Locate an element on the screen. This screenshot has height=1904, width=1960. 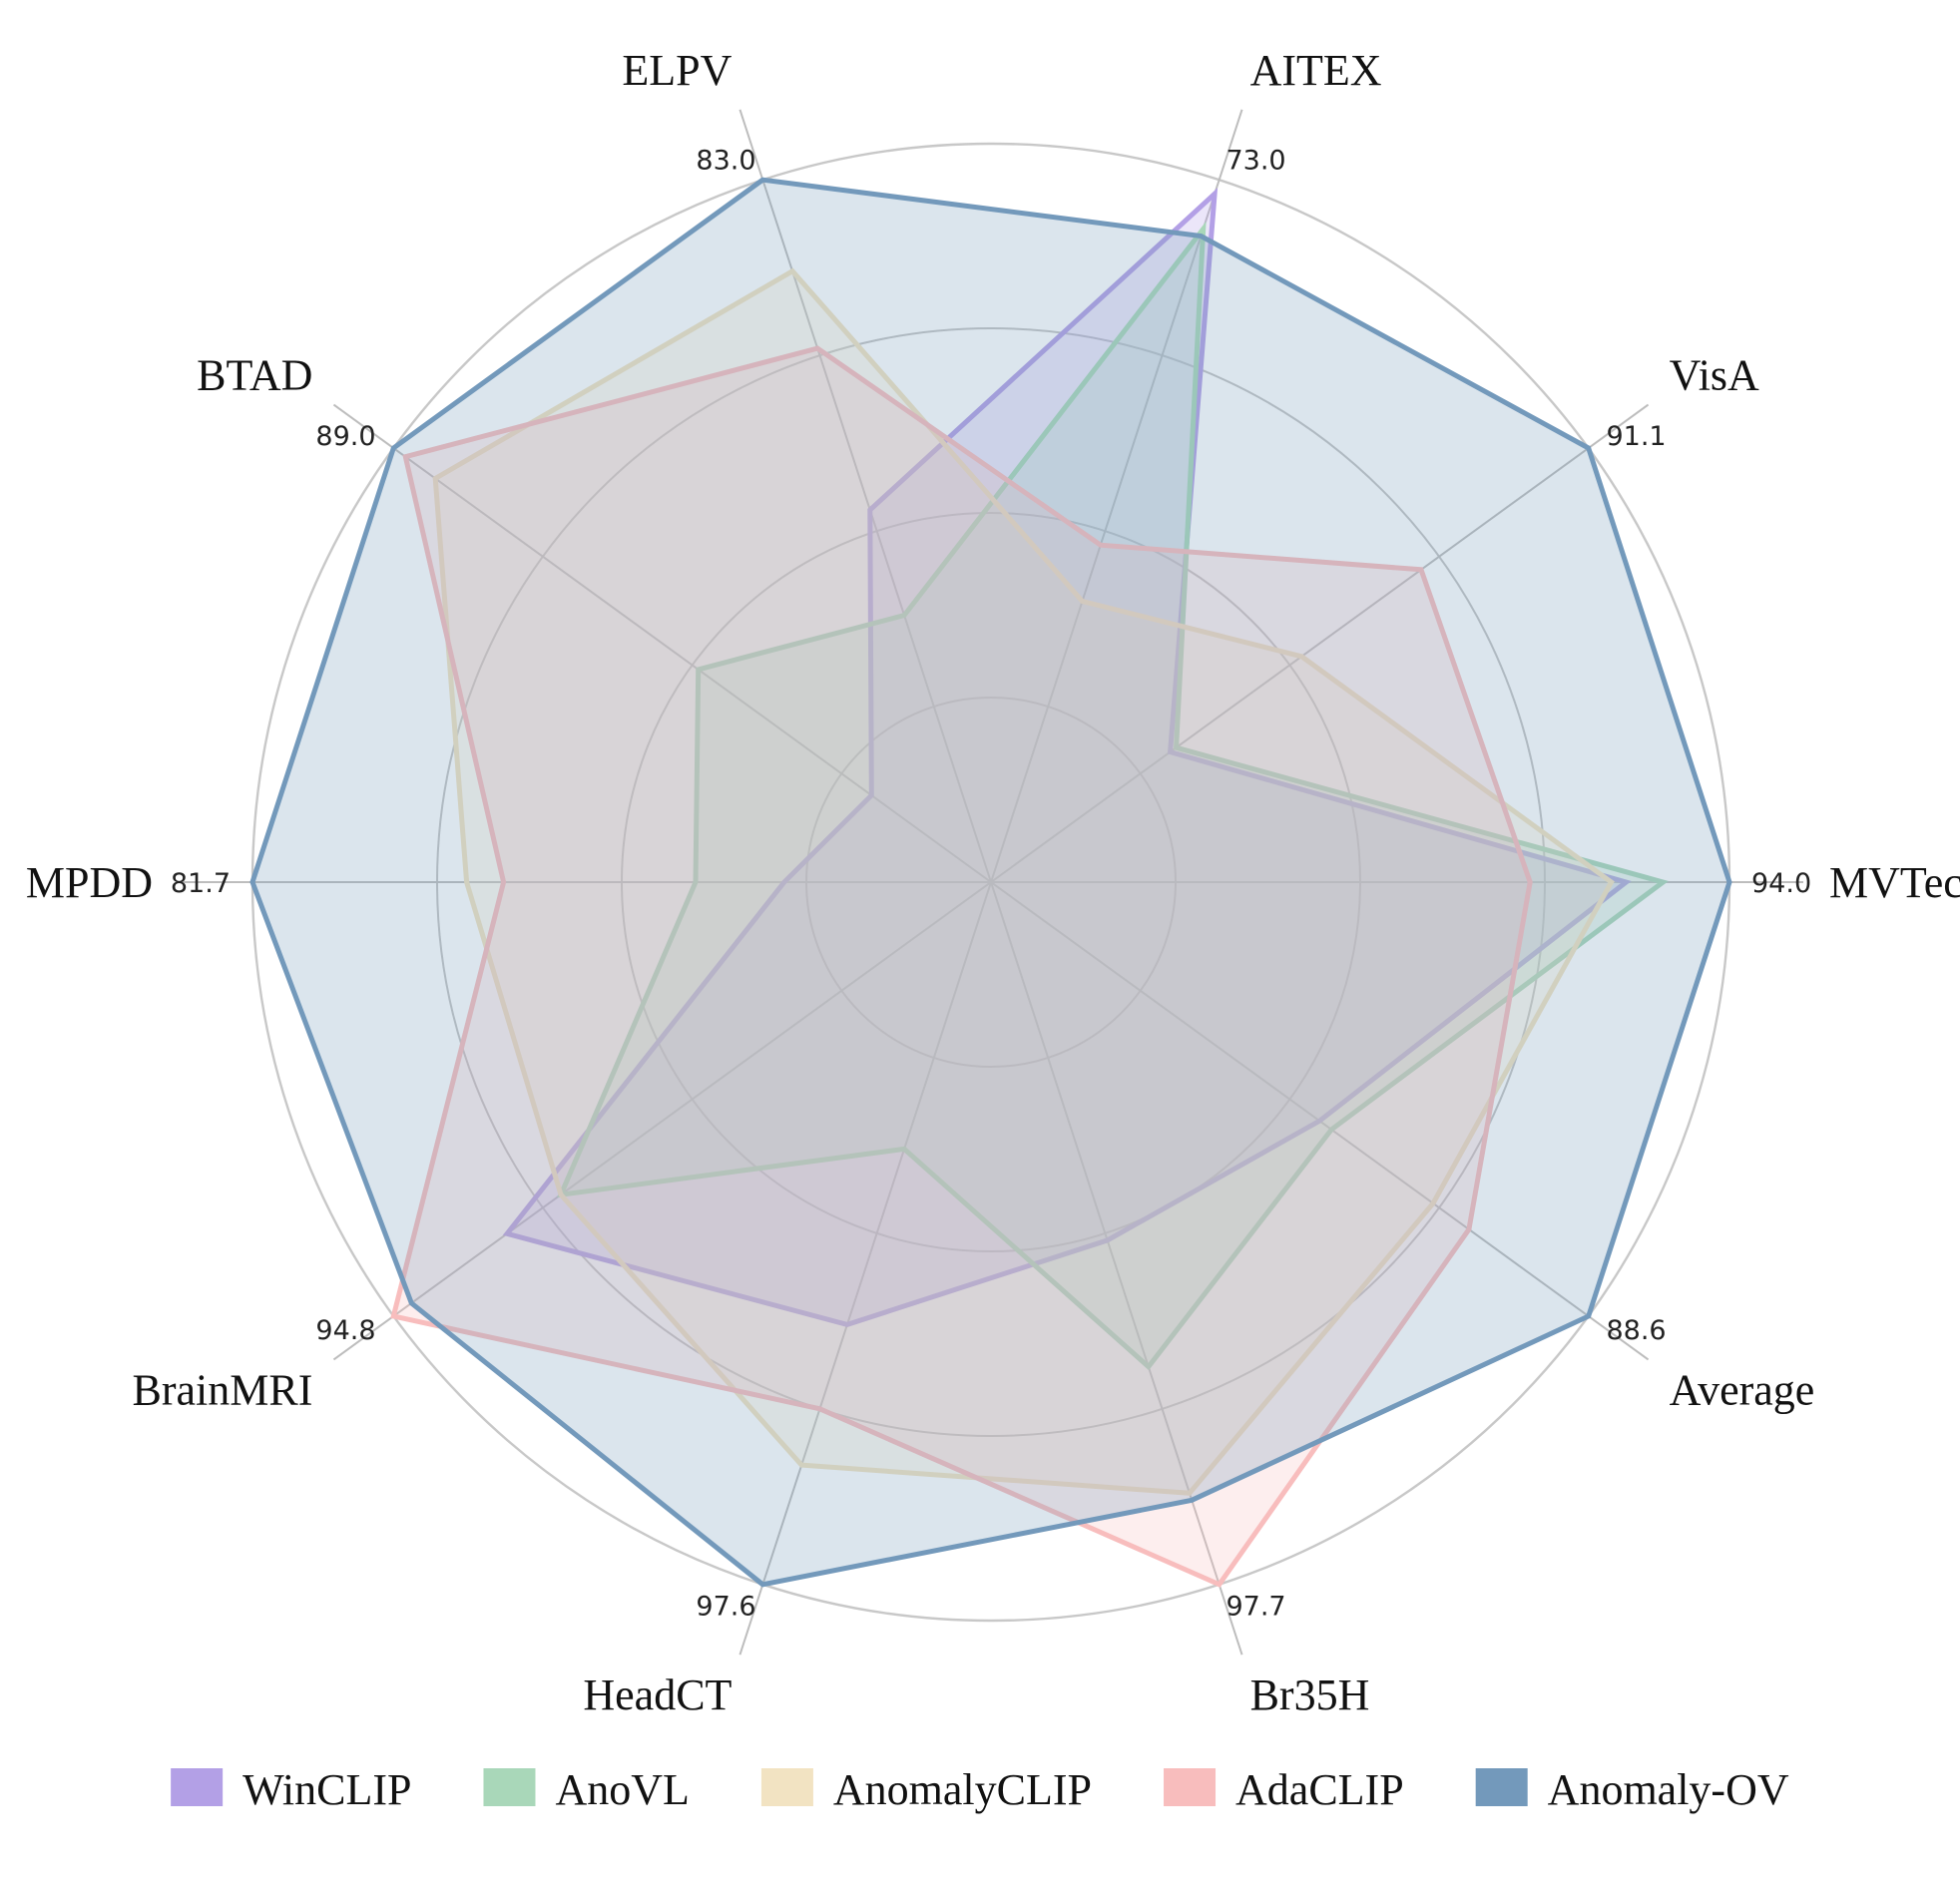
axis-label-mpdd: MPDD is located at coordinates (89, 882).